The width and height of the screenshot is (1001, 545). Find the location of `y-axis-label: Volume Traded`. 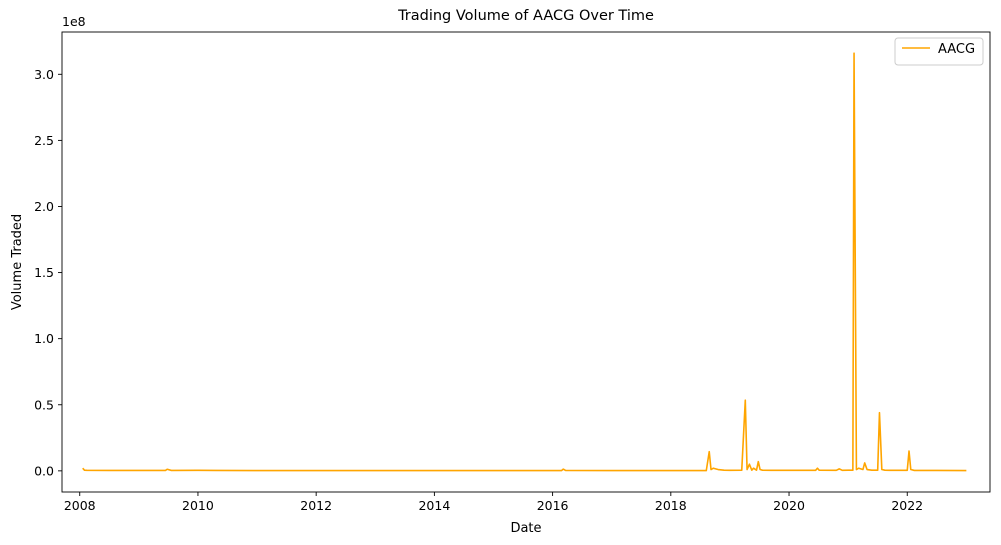

y-axis-label: Volume Traded is located at coordinates (17, 262).